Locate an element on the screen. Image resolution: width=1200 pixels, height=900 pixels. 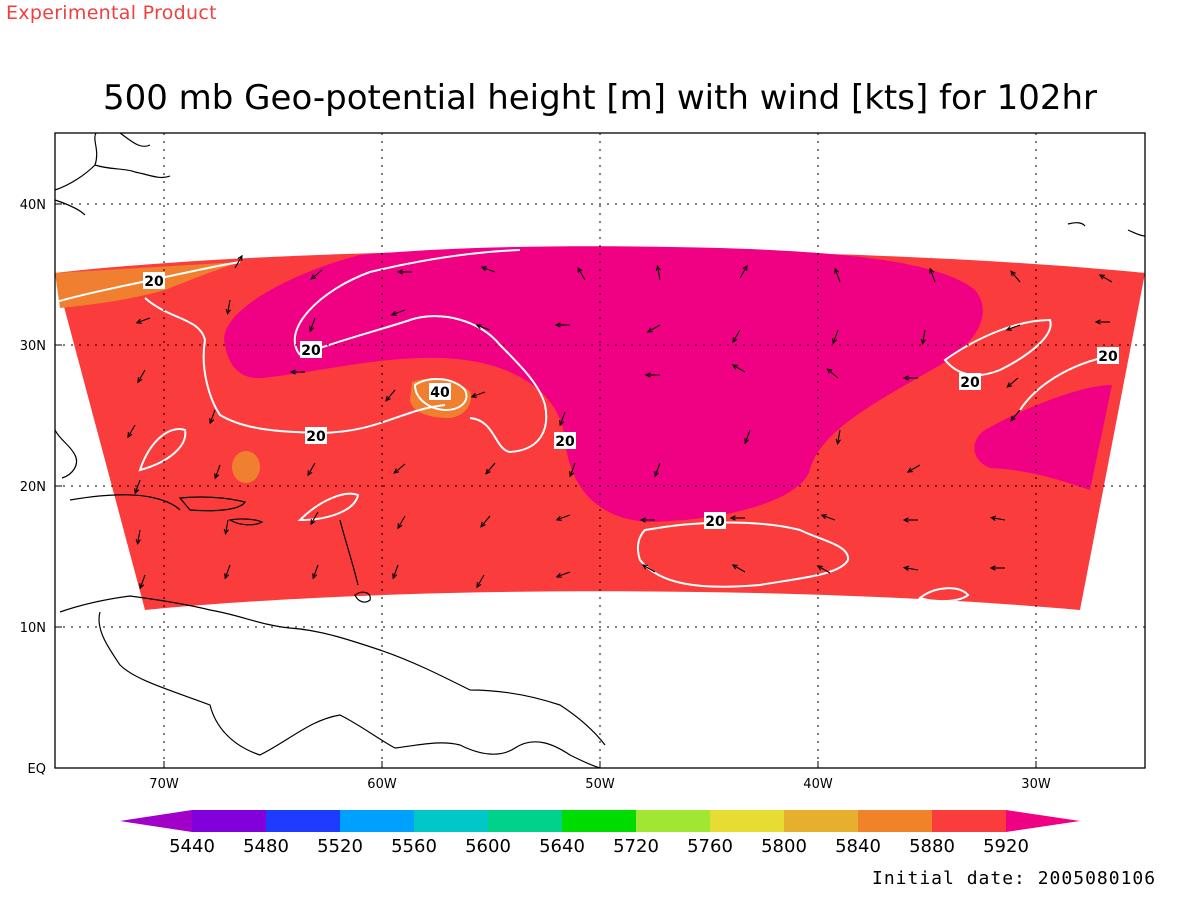
lon-tick-label: 50W is located at coordinates (600, 784).